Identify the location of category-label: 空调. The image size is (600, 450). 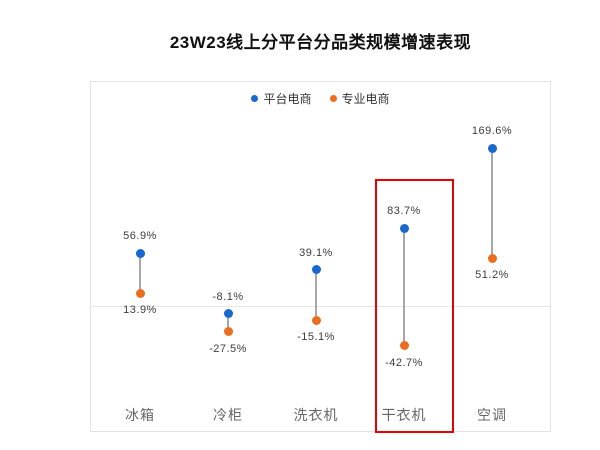
(492, 415).